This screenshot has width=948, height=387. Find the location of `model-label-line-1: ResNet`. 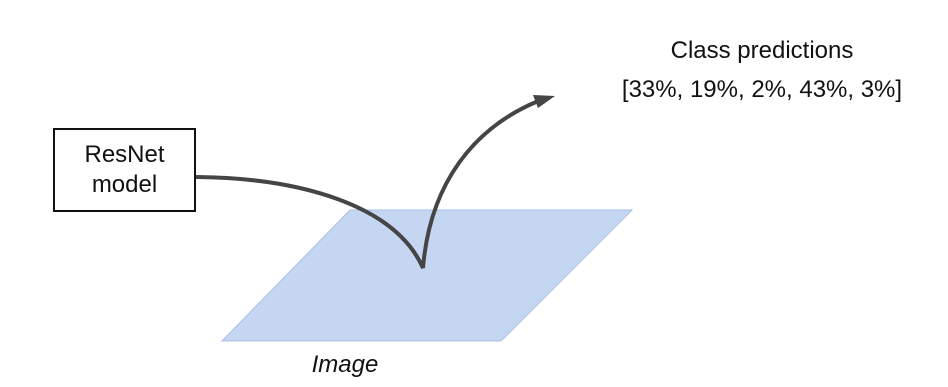

model-label-line-1: ResNet is located at coordinates (124, 154).